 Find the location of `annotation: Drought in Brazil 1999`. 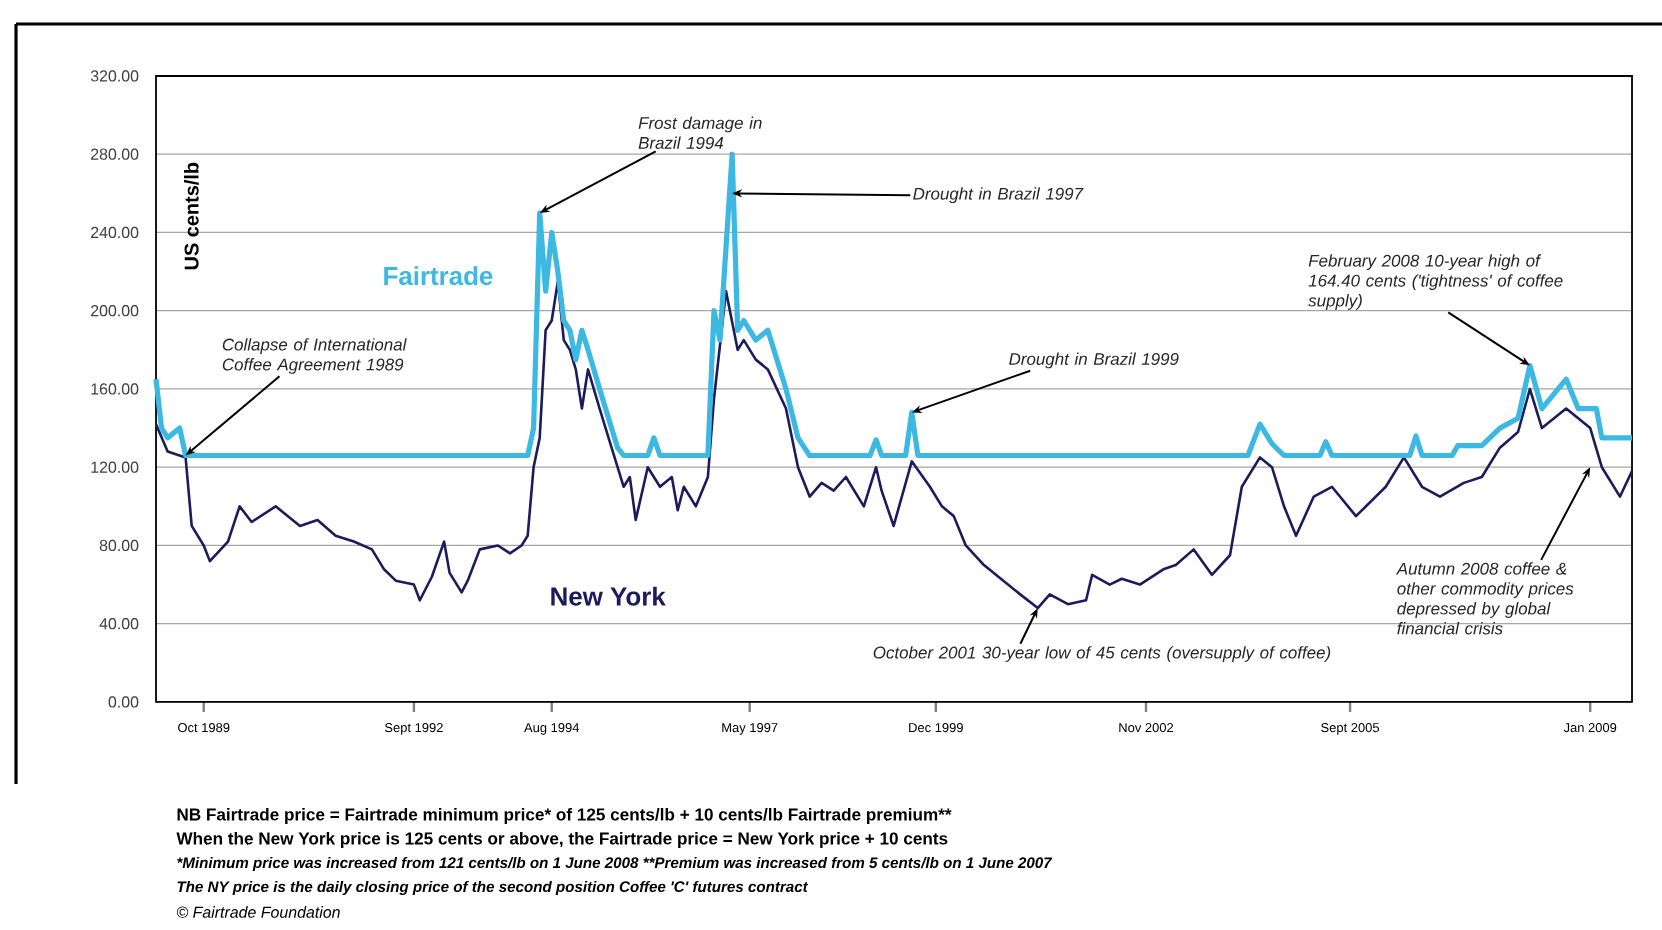

annotation: Drought in Brazil 1999 is located at coordinates (1094, 360).